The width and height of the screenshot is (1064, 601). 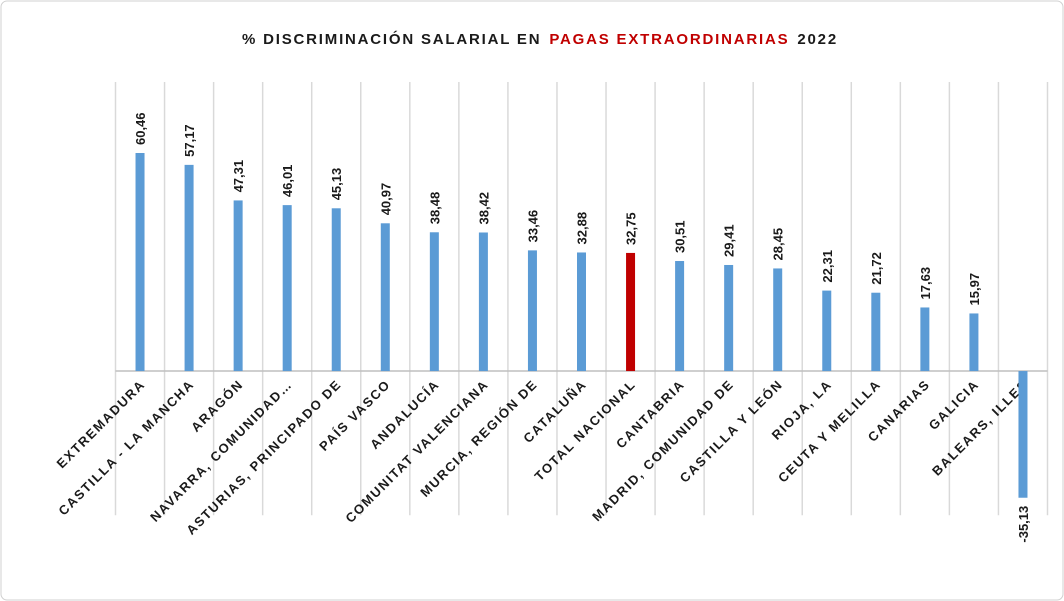 I want to click on value-label: 29,41, so click(x=729, y=240).